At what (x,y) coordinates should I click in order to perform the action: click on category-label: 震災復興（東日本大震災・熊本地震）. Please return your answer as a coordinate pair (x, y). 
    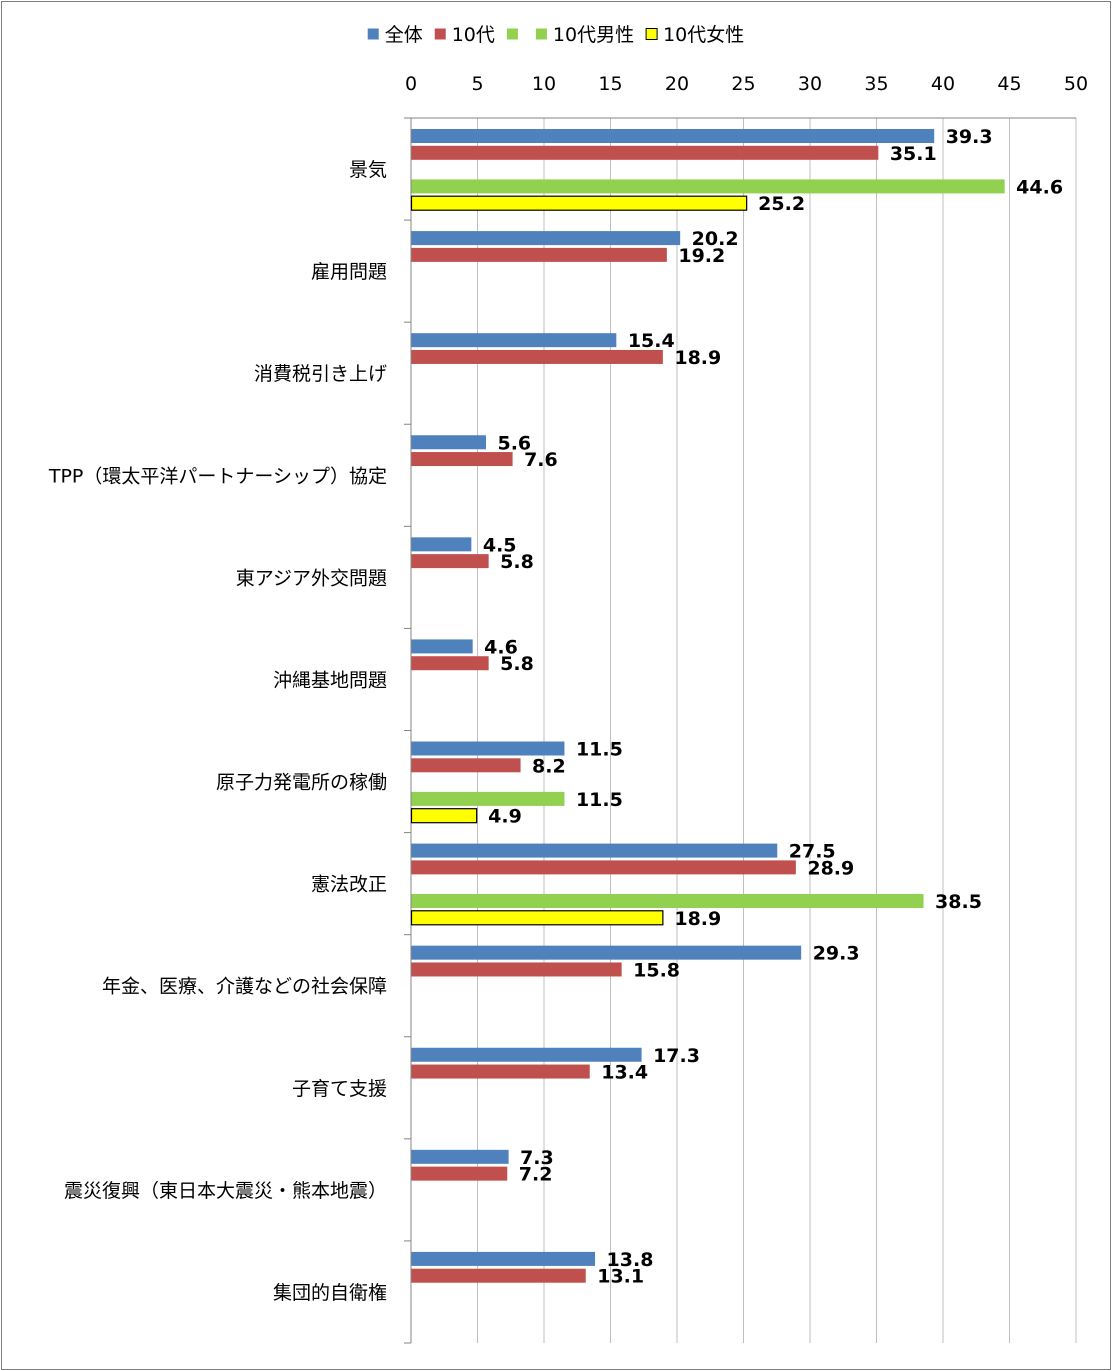
    Looking at the image, I should click on (225, 1191).